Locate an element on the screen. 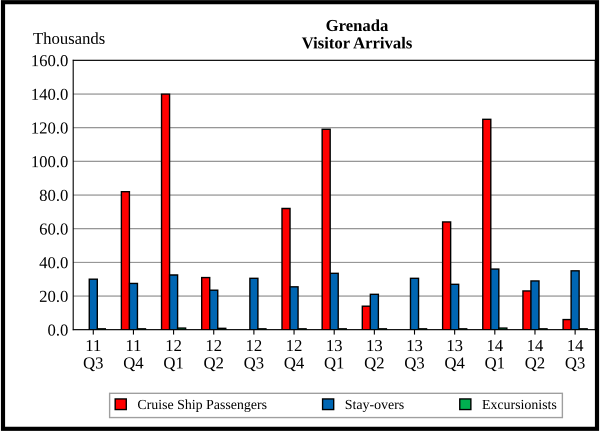 This screenshot has height=431, width=600. x-tick-label: 13 Q1 is located at coordinates (334, 356).